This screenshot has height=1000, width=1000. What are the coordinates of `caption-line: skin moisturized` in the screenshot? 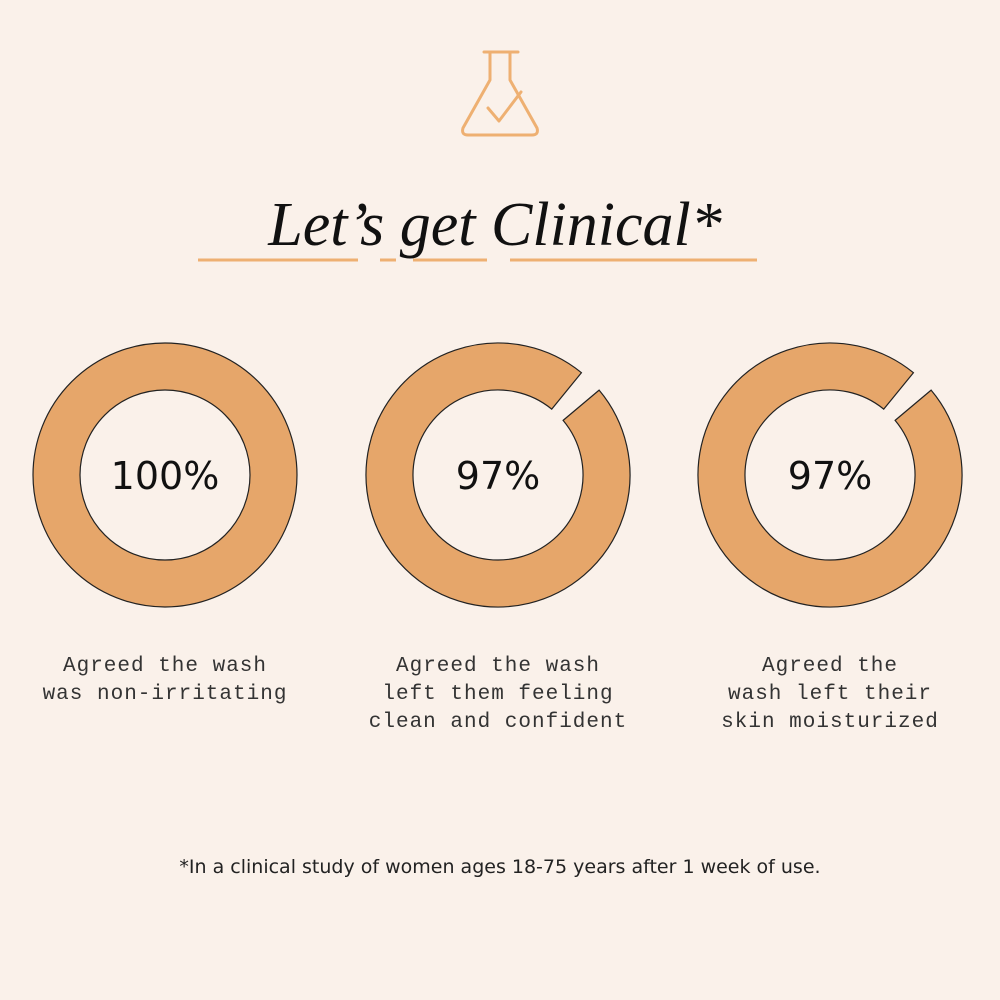 It's located at (830, 722).